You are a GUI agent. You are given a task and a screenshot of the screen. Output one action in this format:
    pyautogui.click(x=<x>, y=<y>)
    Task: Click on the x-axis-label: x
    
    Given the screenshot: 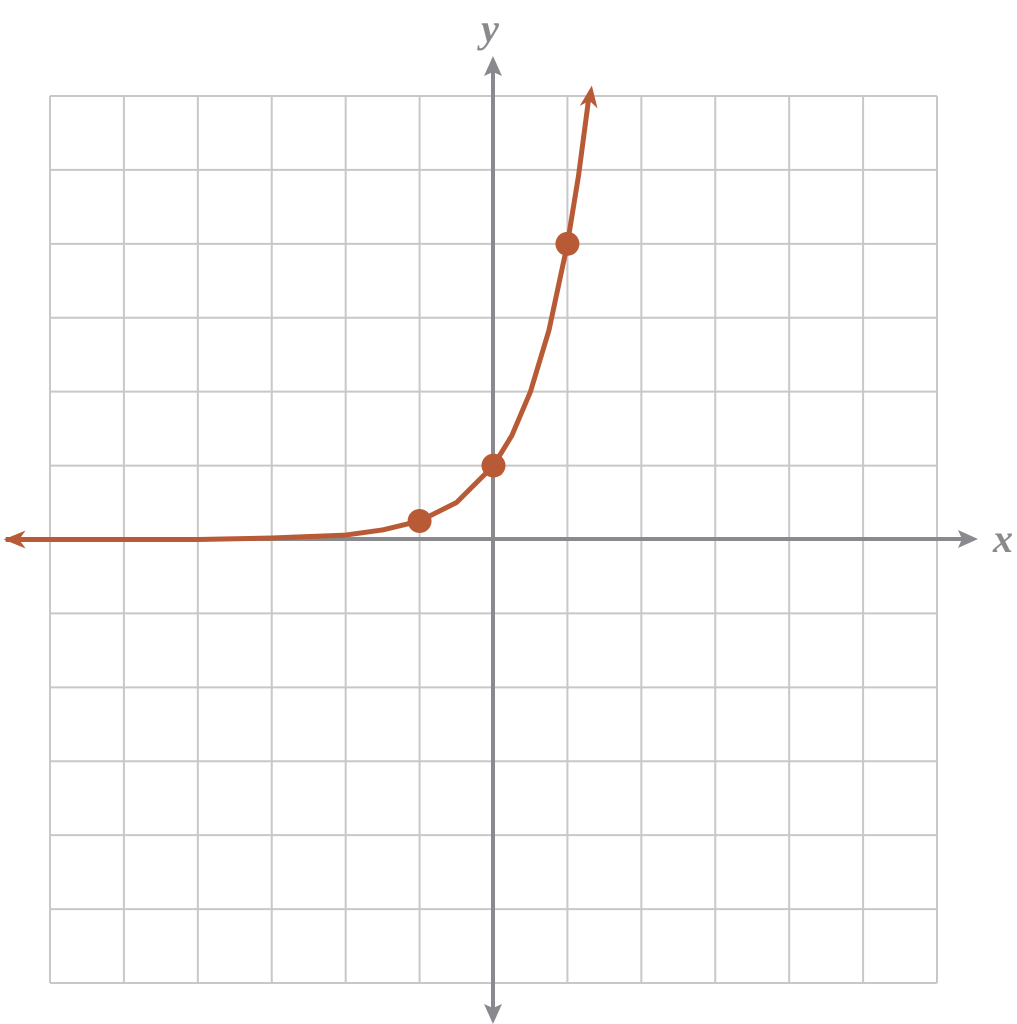 What is the action you would take?
    pyautogui.click(x=1002, y=538)
    